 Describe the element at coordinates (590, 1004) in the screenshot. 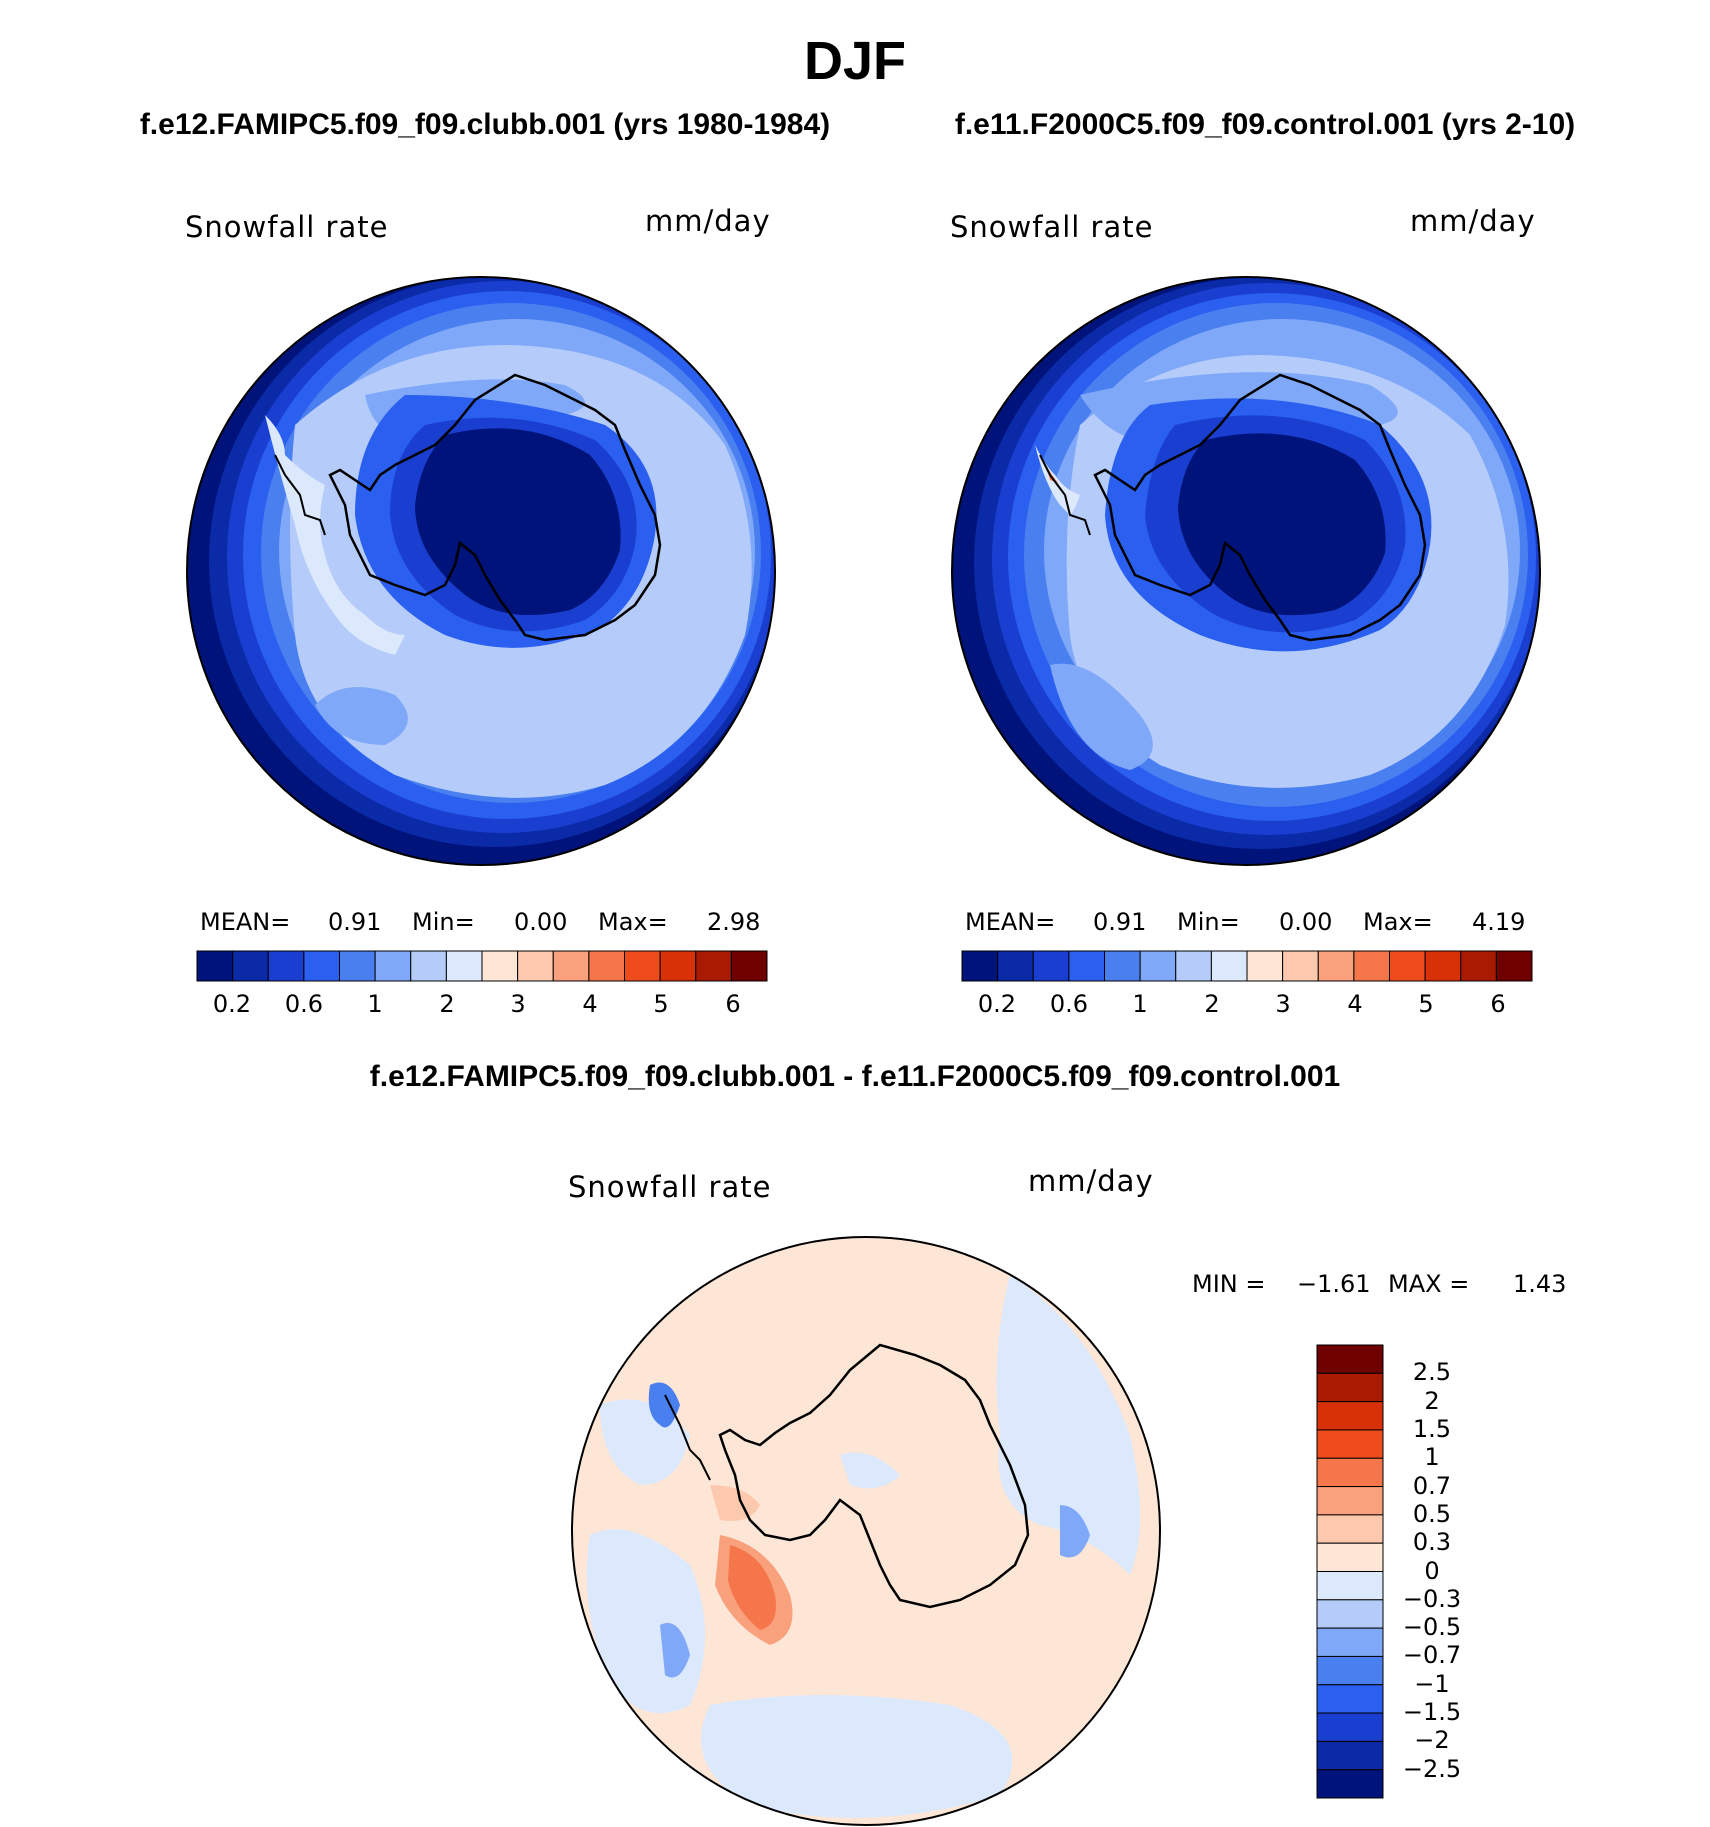

I see `panel-1-tick: 4` at that location.